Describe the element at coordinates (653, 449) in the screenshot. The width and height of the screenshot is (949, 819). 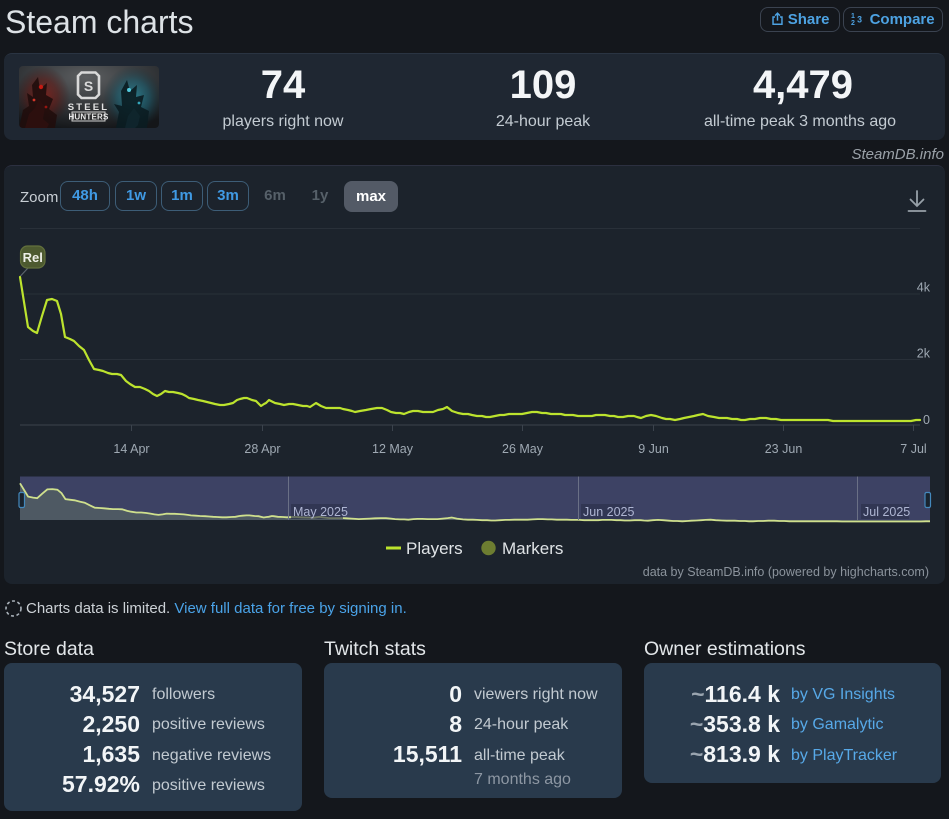
I see `svg-text: 9 Jun` at that location.